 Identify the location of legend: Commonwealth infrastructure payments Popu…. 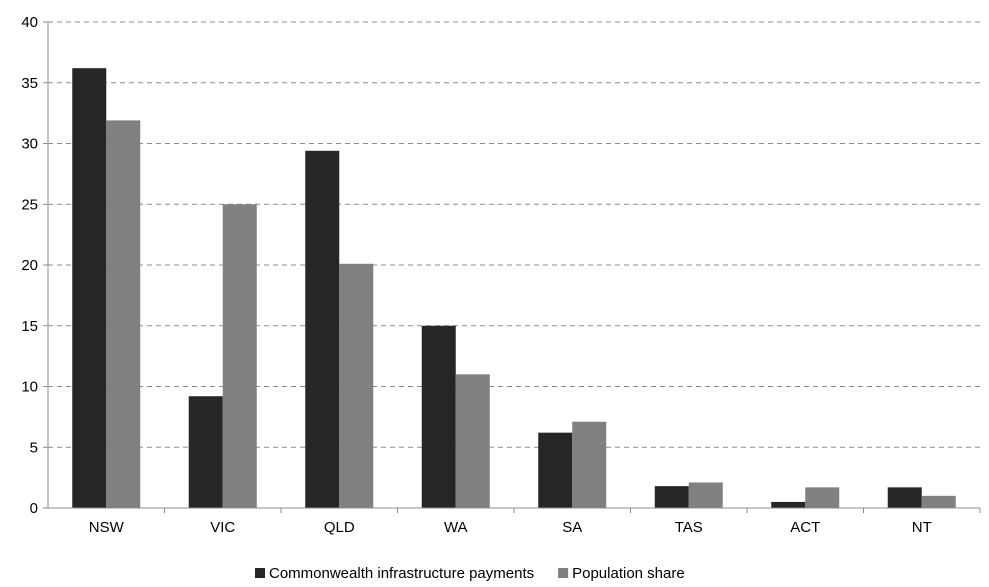
(470, 573).